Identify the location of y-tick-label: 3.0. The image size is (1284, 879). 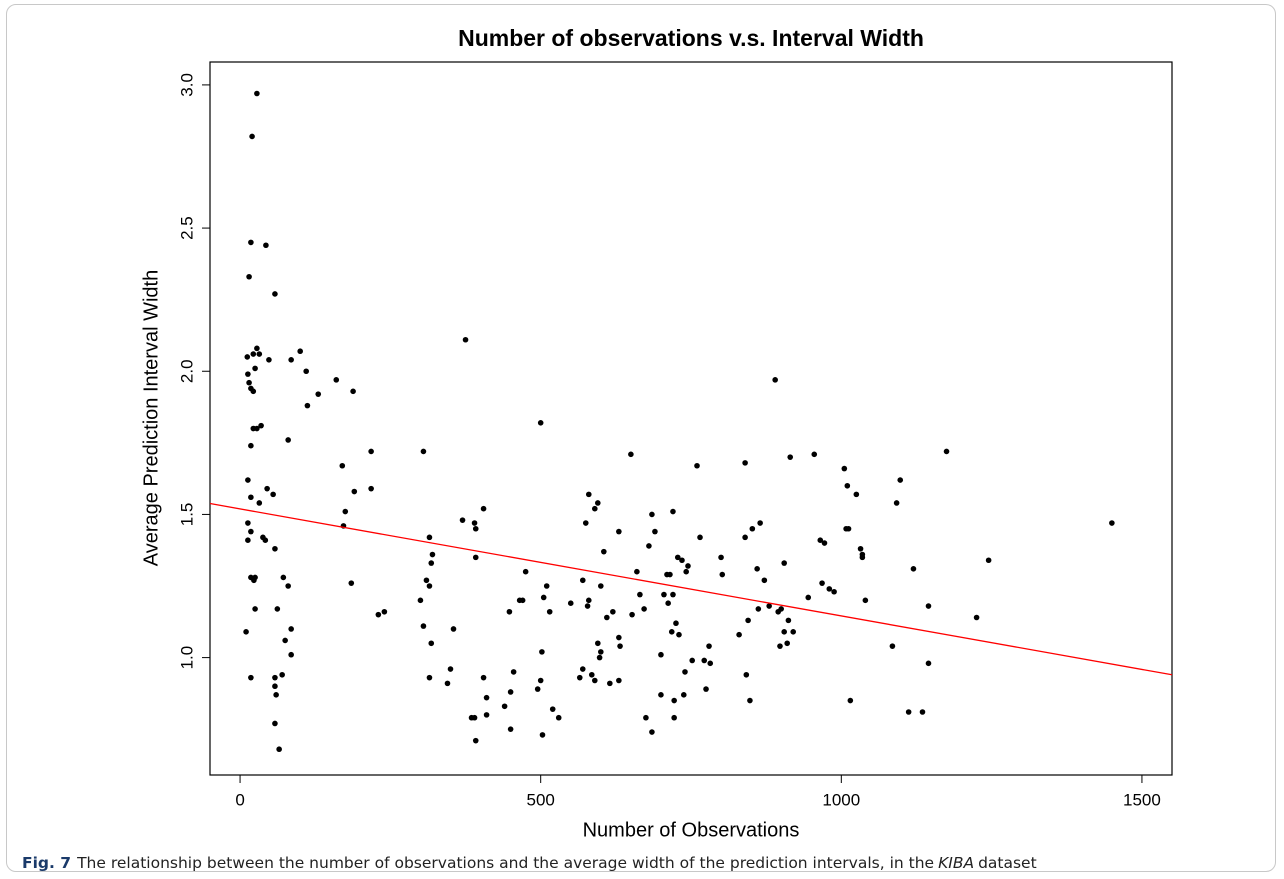
(186, 85).